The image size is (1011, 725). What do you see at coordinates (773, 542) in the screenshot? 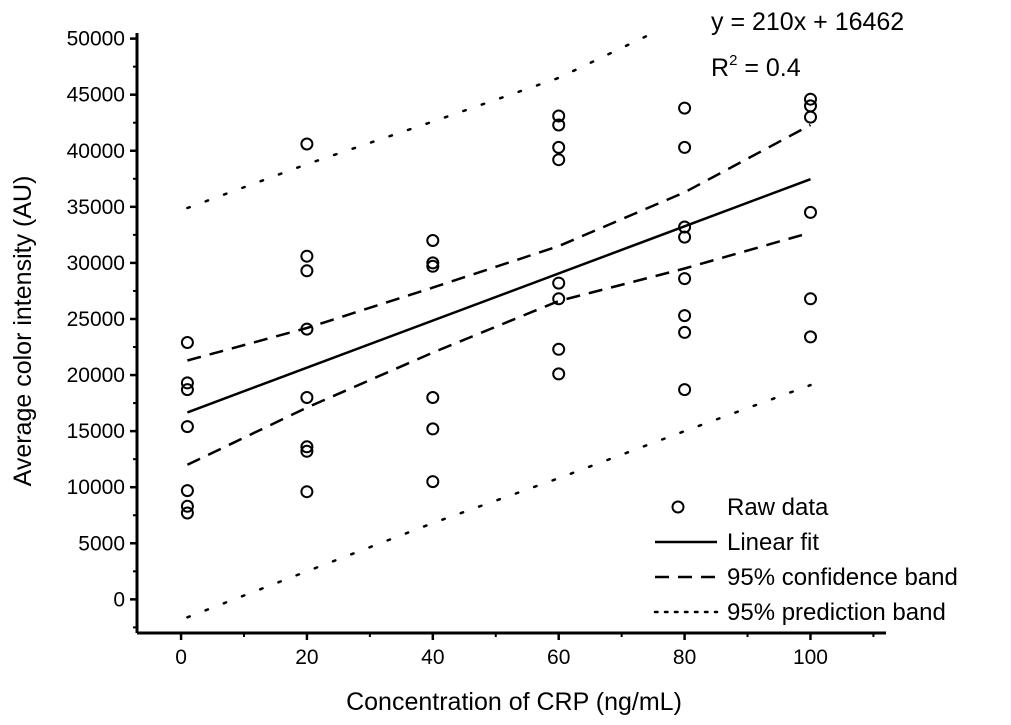
I see `legend-label-linear-fit: Linear fit` at bounding box center [773, 542].